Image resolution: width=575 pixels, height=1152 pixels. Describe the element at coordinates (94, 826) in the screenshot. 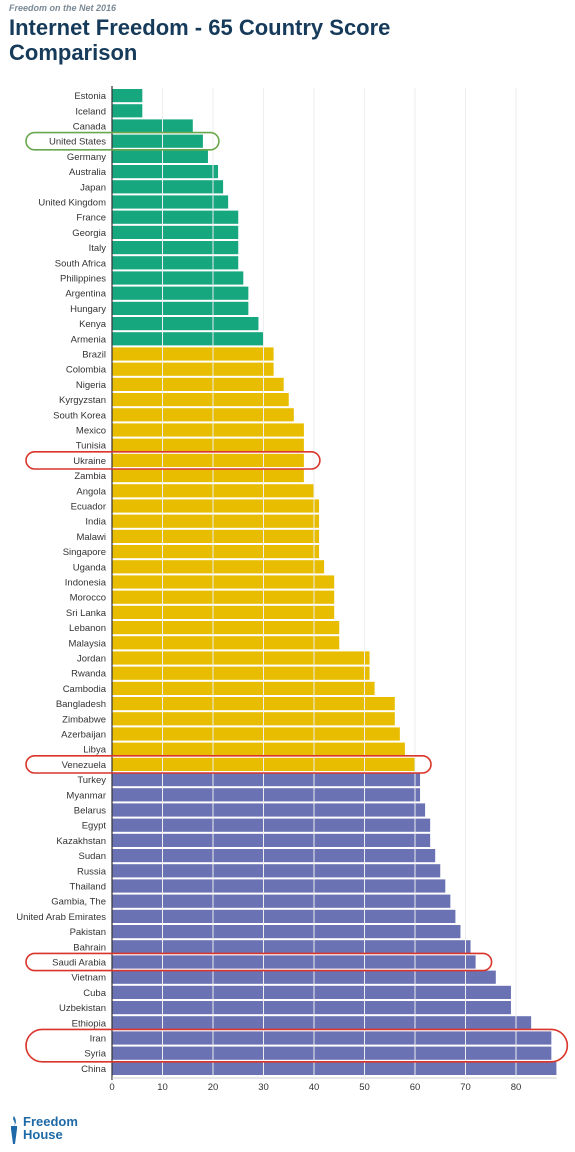

I see `category-label: Egypt` at that location.